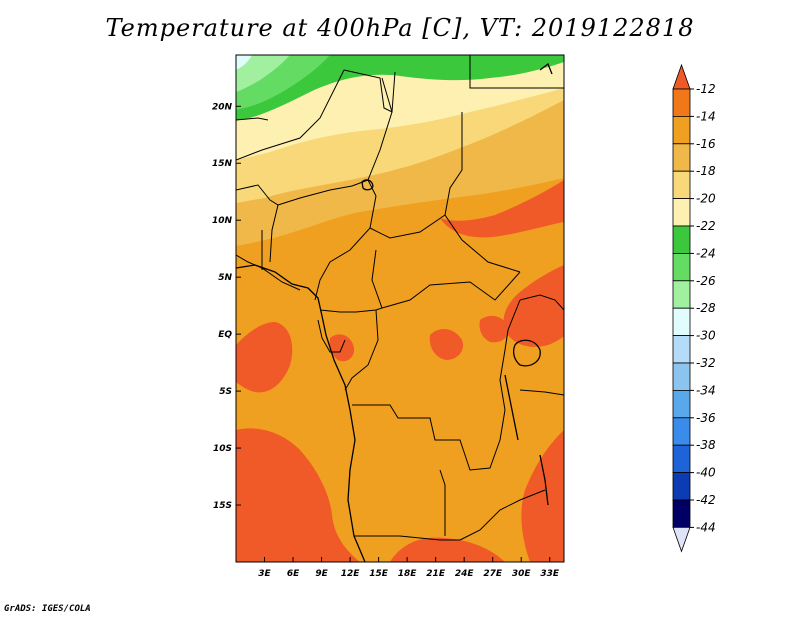 The height and width of the screenshot is (618, 800). Describe the element at coordinates (264, 574) in the screenshot. I see `lon-tick-label: 3E` at that location.